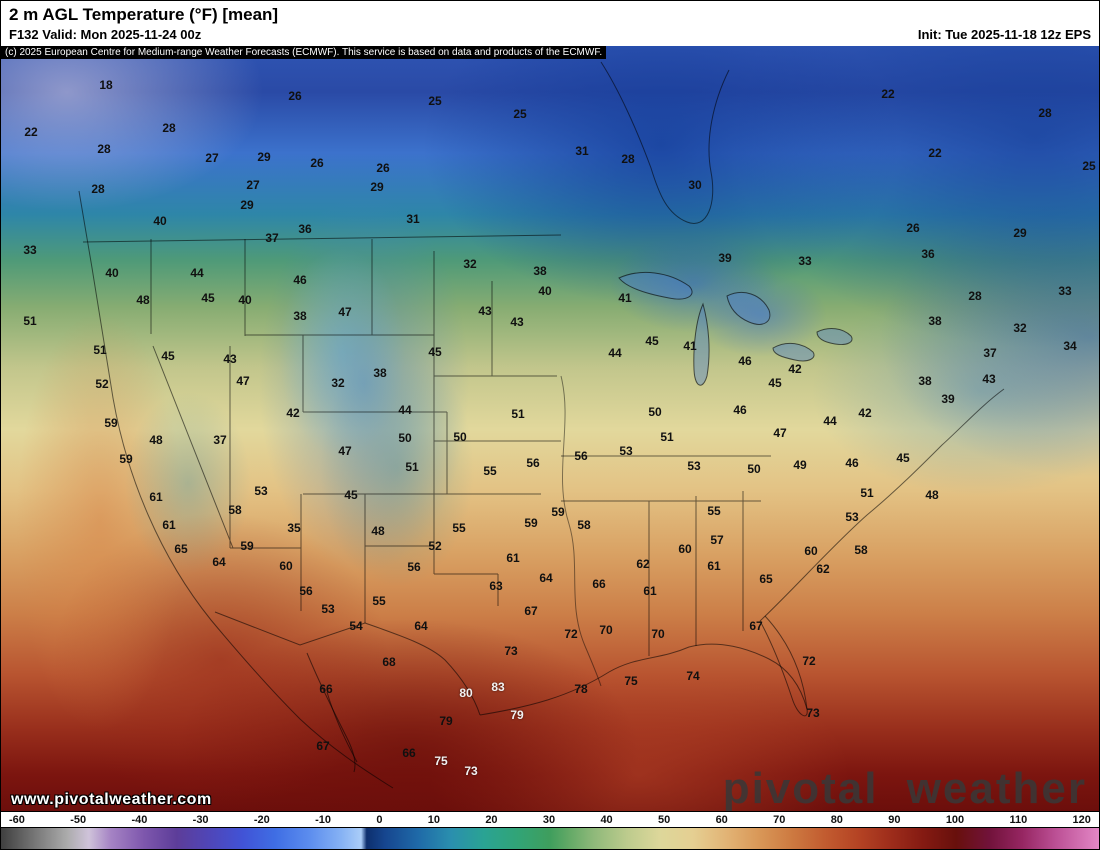  What do you see at coordinates (643, 679) in the screenshot?
I see `gulf-coastline` at bounding box center [643, 679].